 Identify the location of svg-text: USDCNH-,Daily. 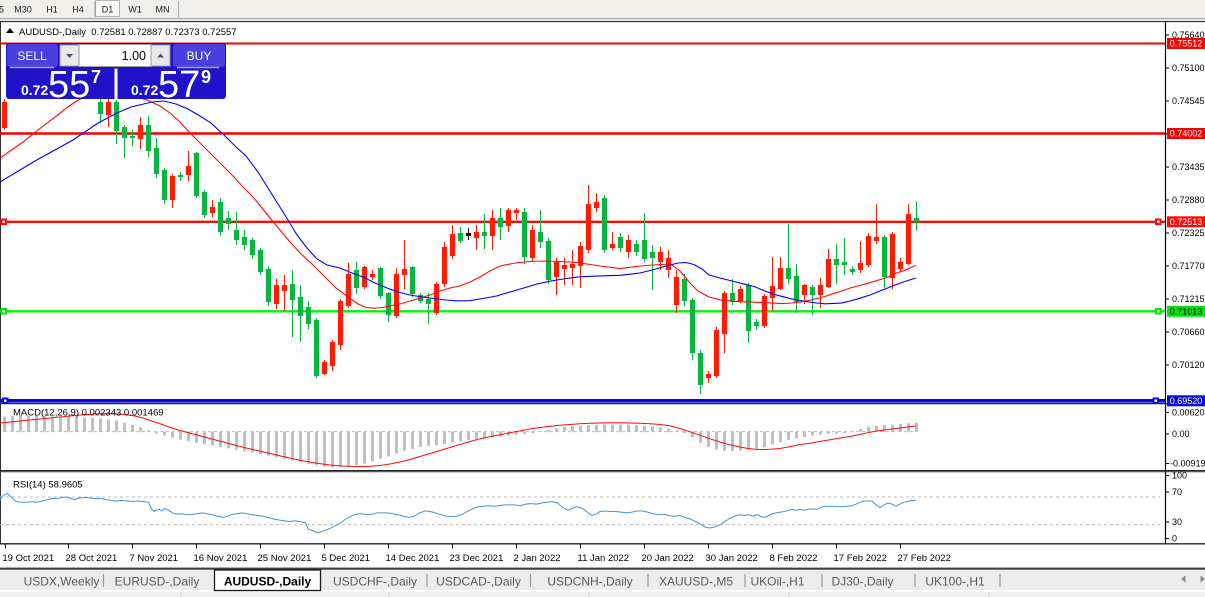
(589, 582).